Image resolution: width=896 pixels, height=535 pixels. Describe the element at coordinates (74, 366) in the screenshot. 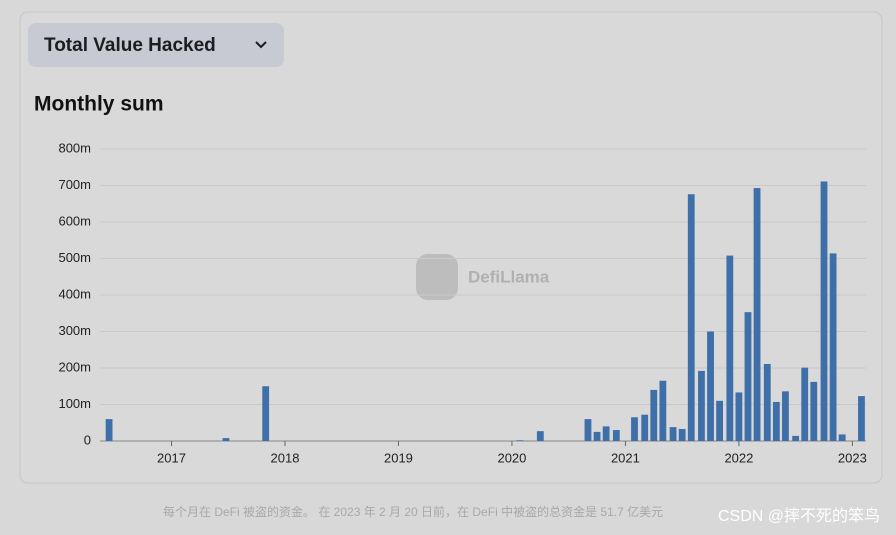

I see `y-tick-label: 200m` at that location.